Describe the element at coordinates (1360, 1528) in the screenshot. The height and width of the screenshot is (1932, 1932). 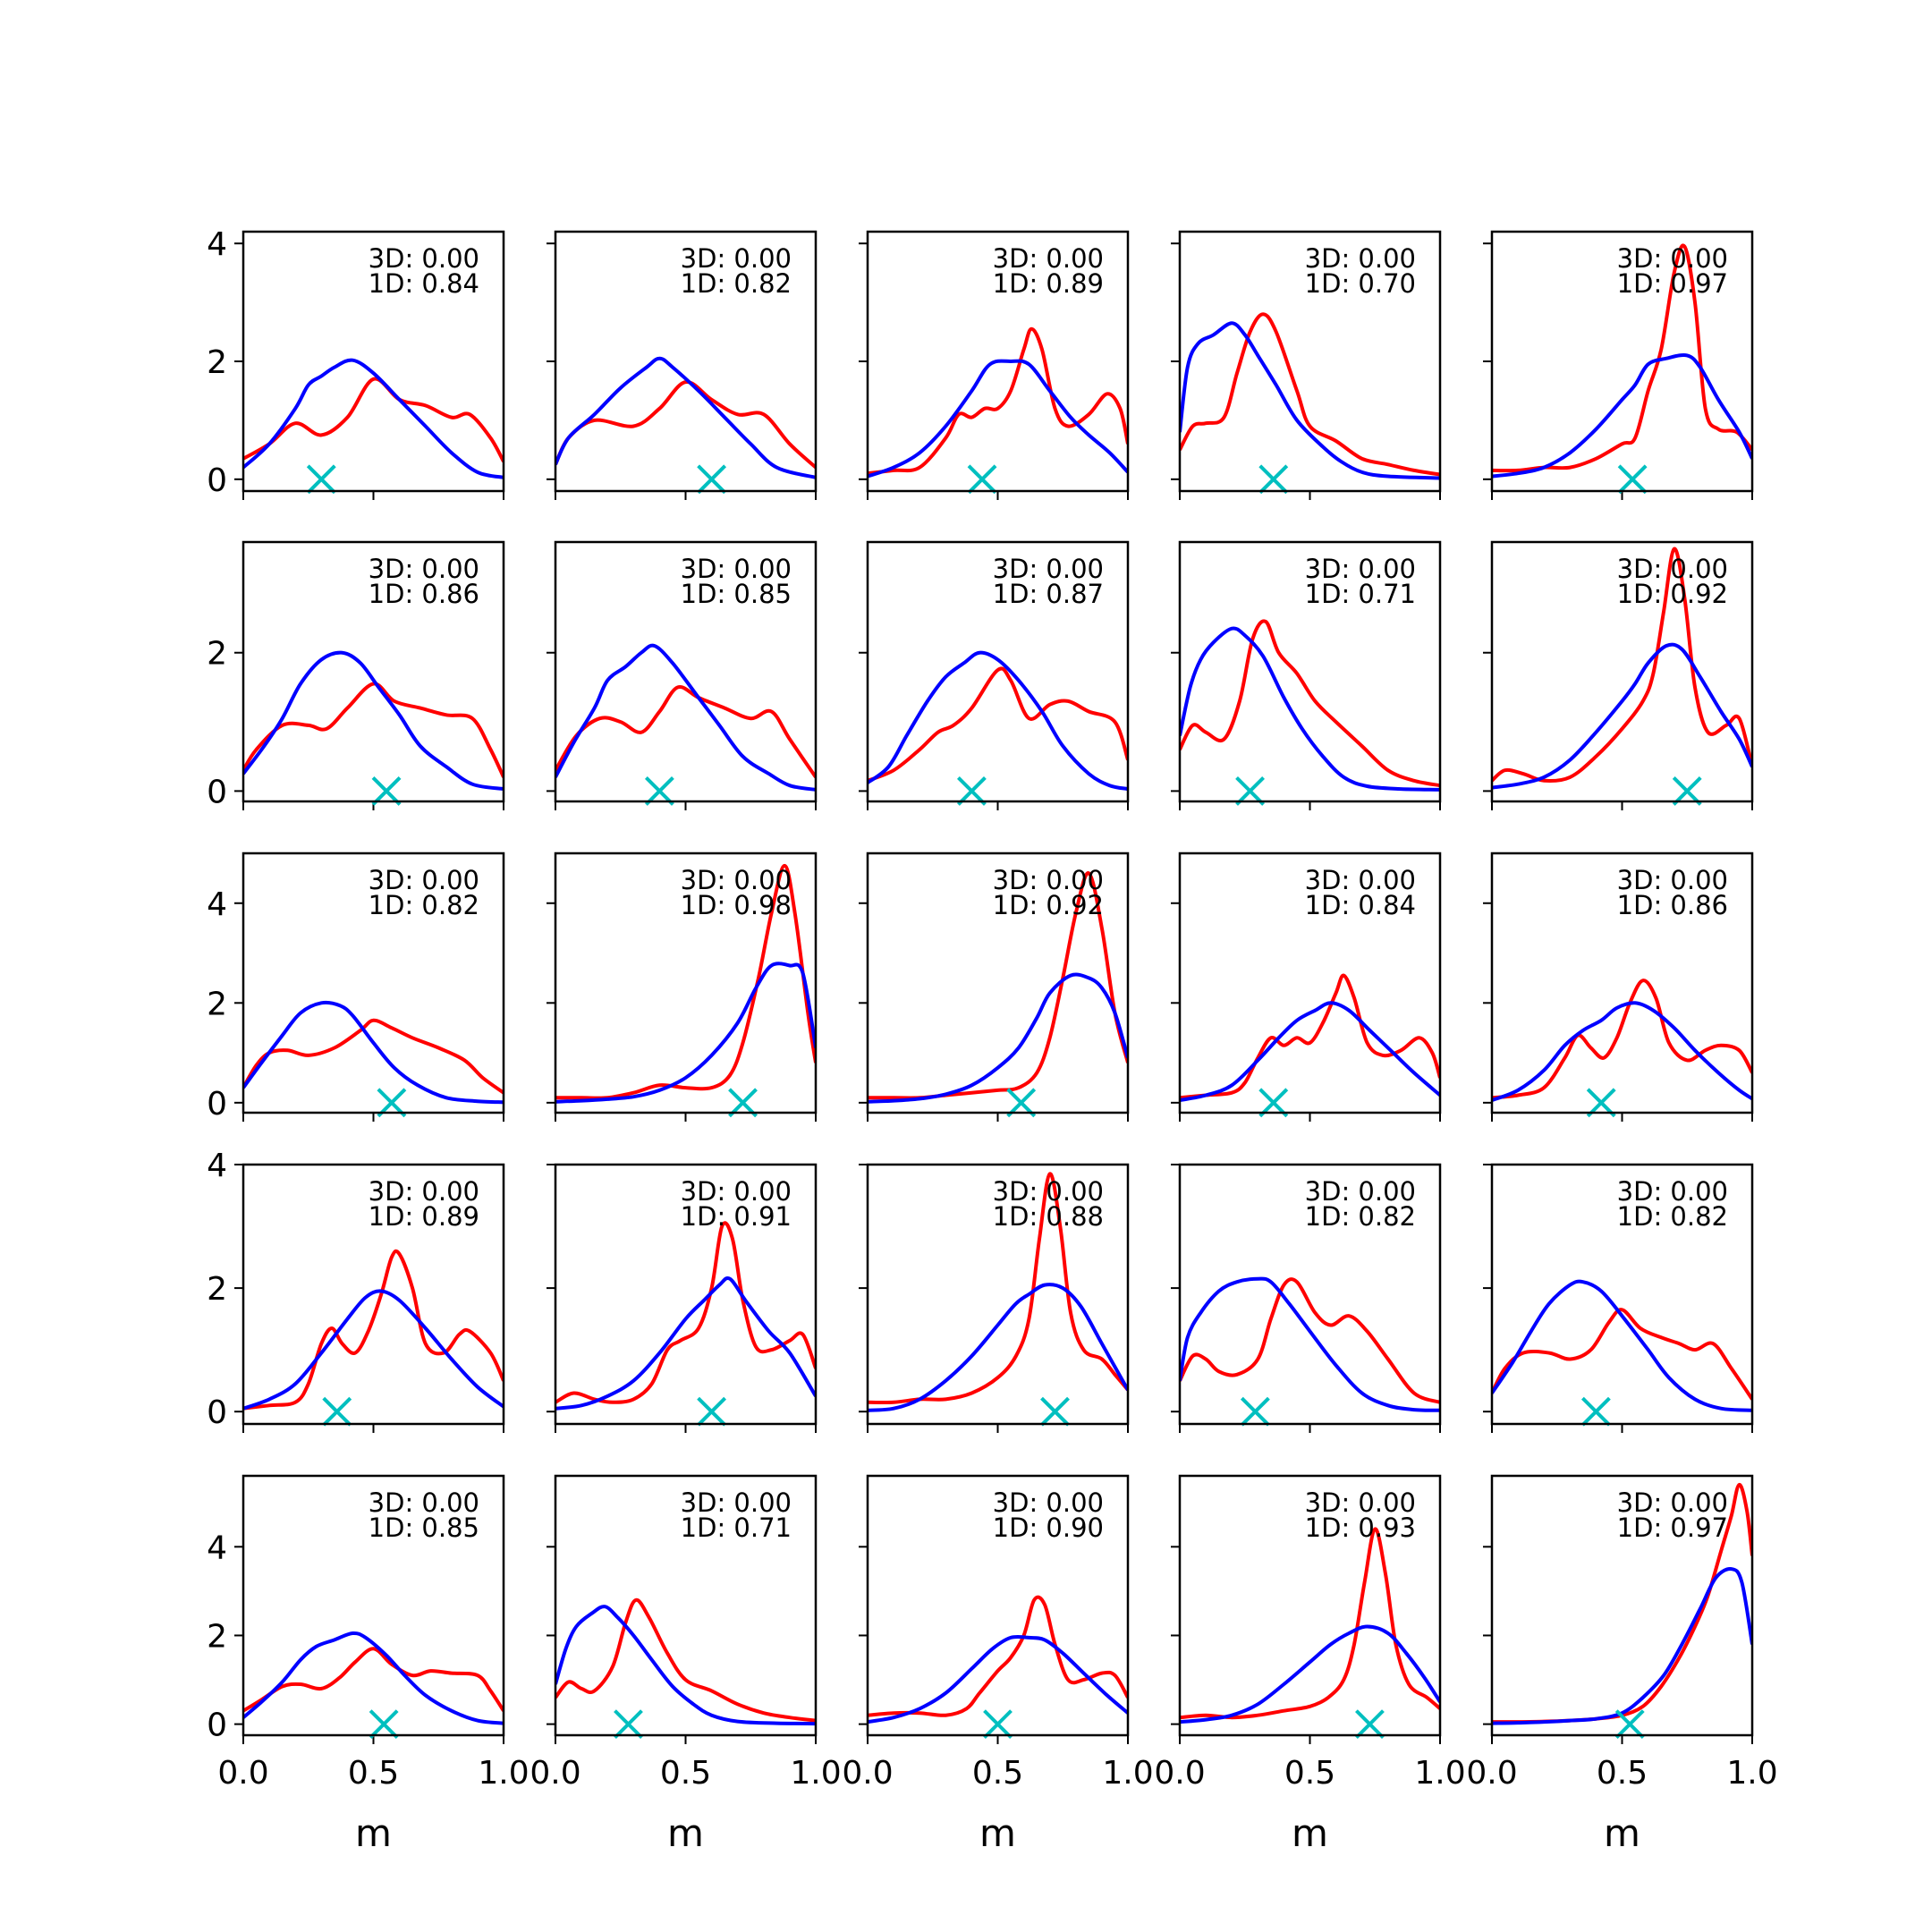
I see `panel-annotation: 1D: 0.93` at that location.